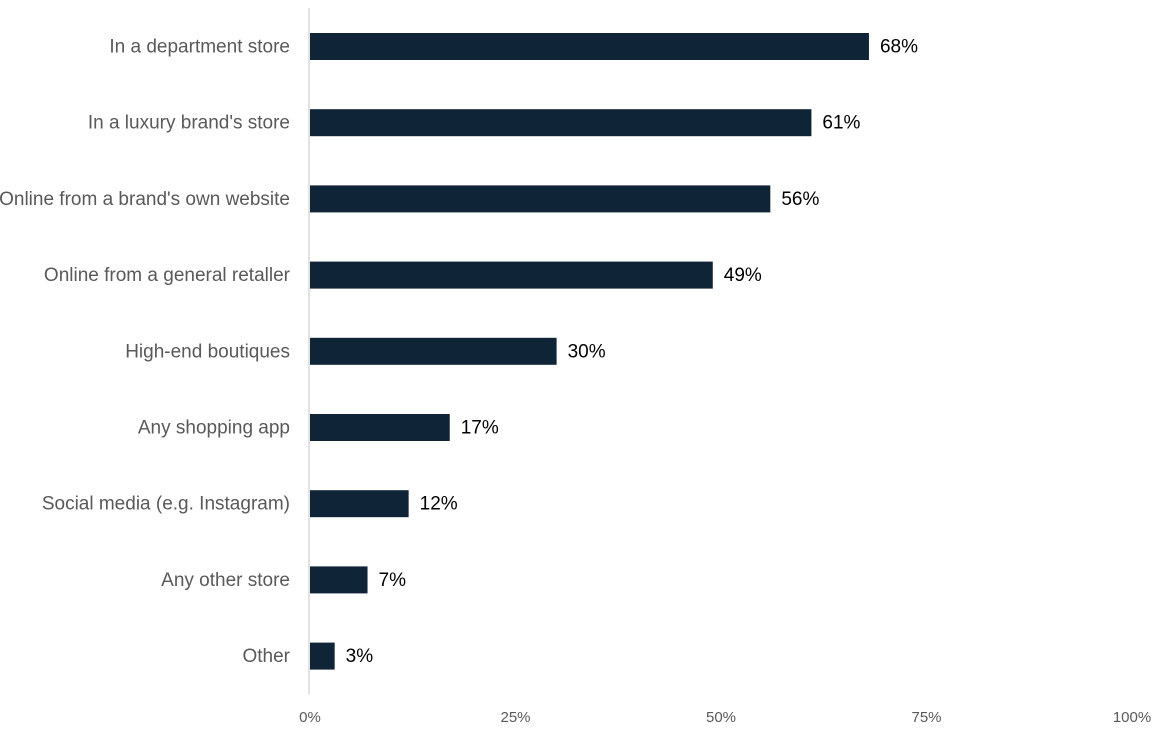 The width and height of the screenshot is (1172, 734). I want to click on data-label: 12%, so click(439, 504).